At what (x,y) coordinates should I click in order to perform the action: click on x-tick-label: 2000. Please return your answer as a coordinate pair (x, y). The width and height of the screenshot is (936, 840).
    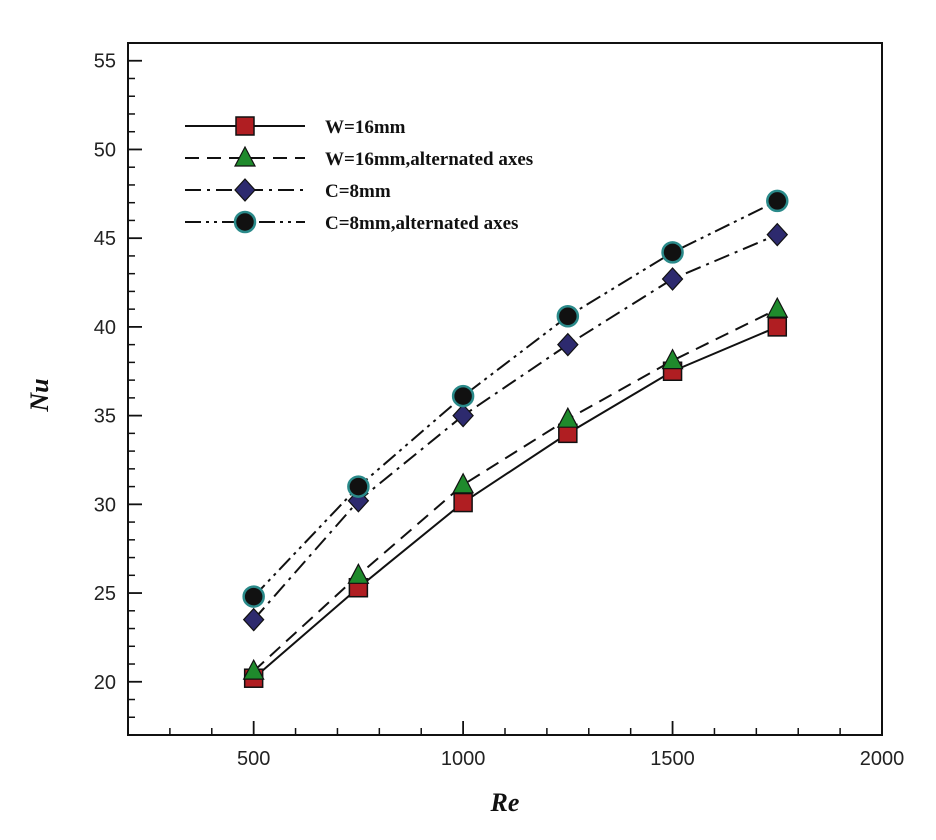
    Looking at the image, I should click on (882, 759).